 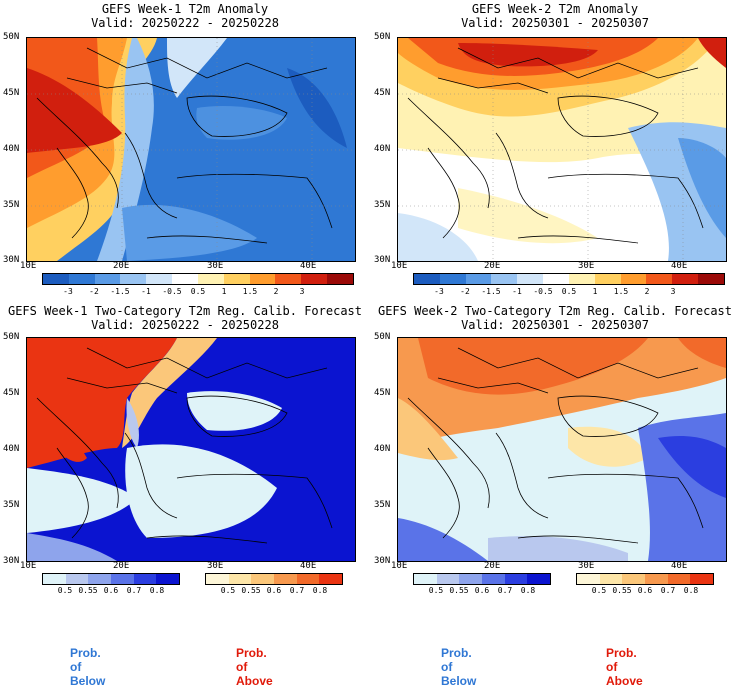 I want to click on anomaly-map-week2, so click(x=562, y=149).